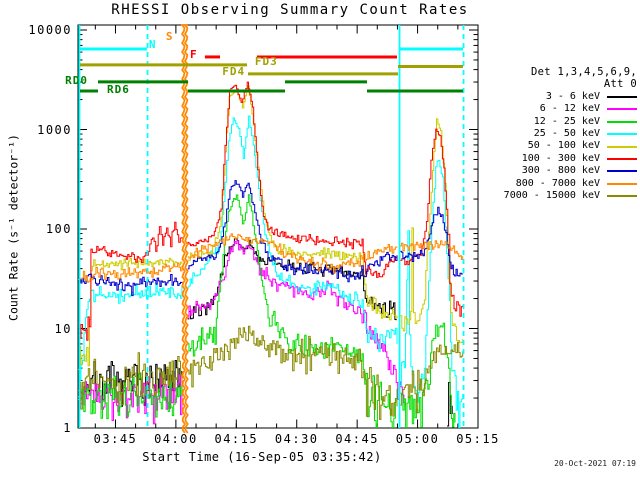 This screenshot has height=480, width=640. I want to click on y-tick-label: 1, so click(67, 428).